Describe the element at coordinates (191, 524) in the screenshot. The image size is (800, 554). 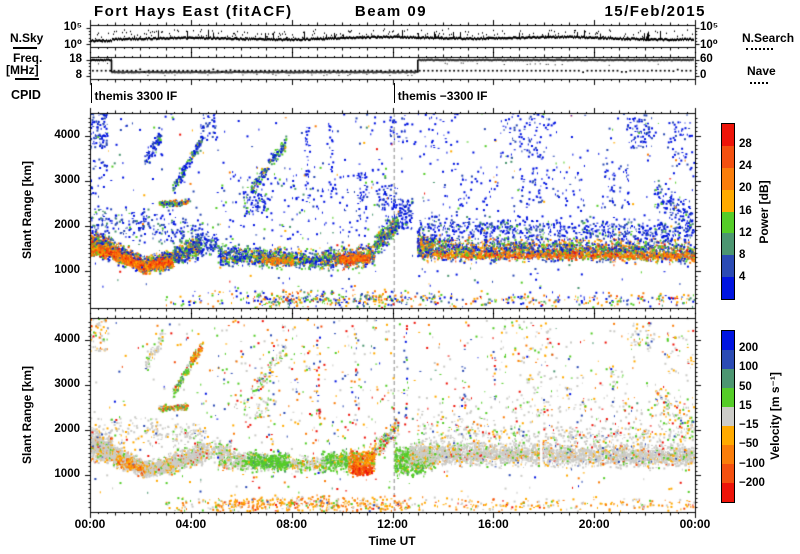
I see `xtick-label: 04:00` at that location.